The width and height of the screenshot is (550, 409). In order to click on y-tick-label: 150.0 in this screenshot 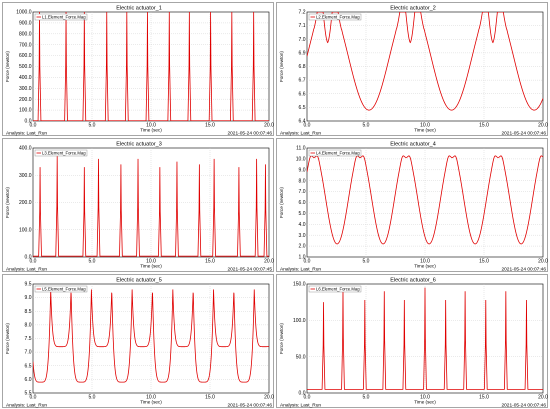, I will do `click(299, 285)`.